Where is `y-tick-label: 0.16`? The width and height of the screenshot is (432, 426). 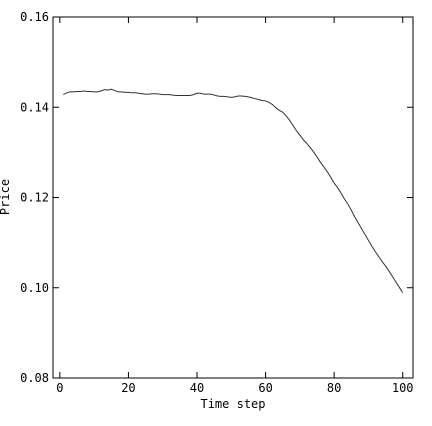 y-tick-label: 0.16 is located at coordinates (34, 17).